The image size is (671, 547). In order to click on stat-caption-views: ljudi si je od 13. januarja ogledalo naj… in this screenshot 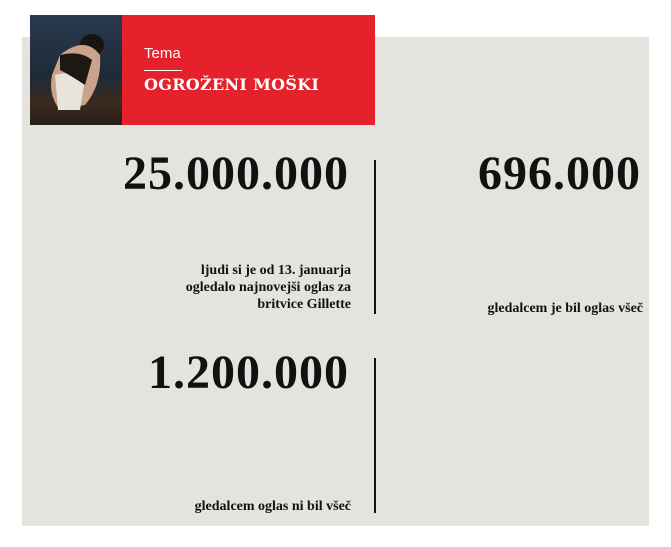, I will do `click(268, 287)`.